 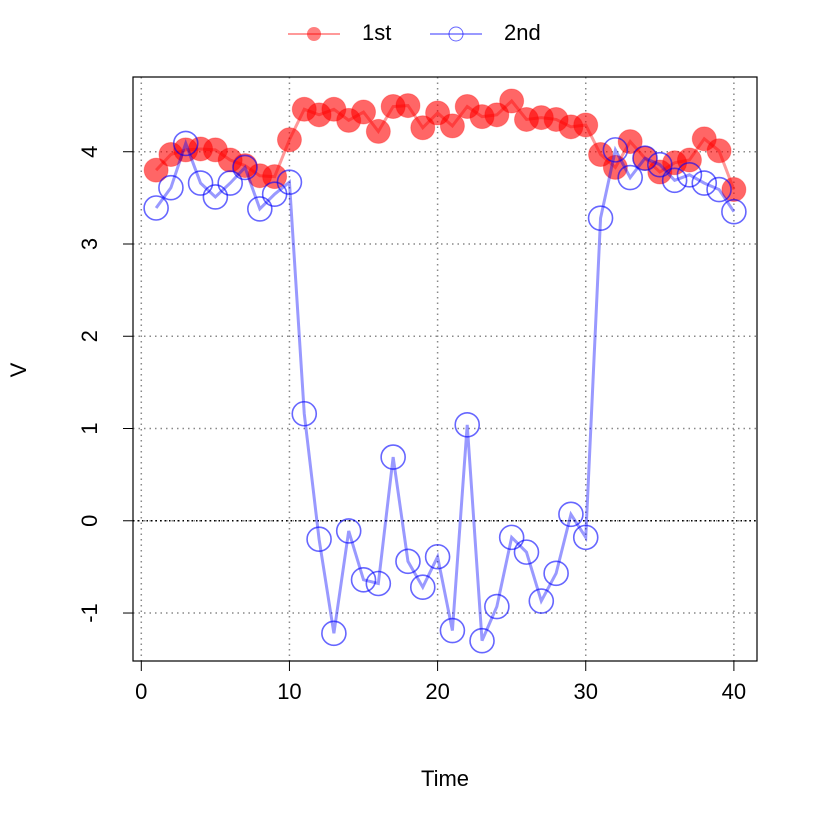 What do you see at coordinates (585, 691) in the screenshot?
I see `x-tick-label: 30` at bounding box center [585, 691].